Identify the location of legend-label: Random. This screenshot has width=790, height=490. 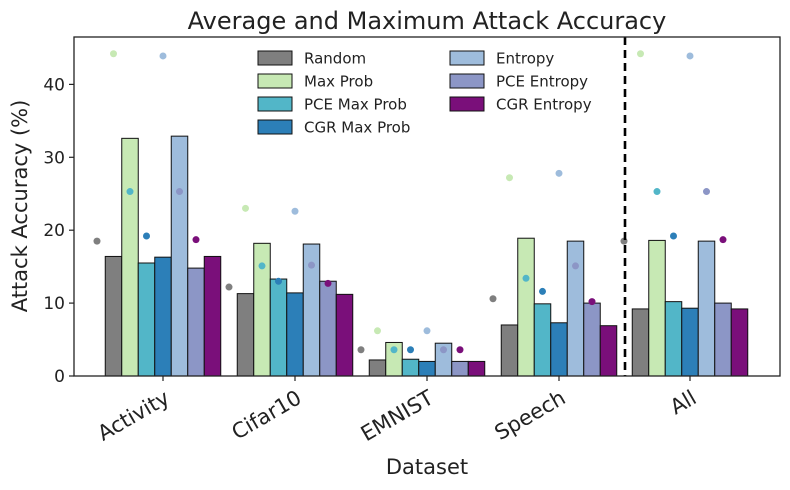
(335, 59).